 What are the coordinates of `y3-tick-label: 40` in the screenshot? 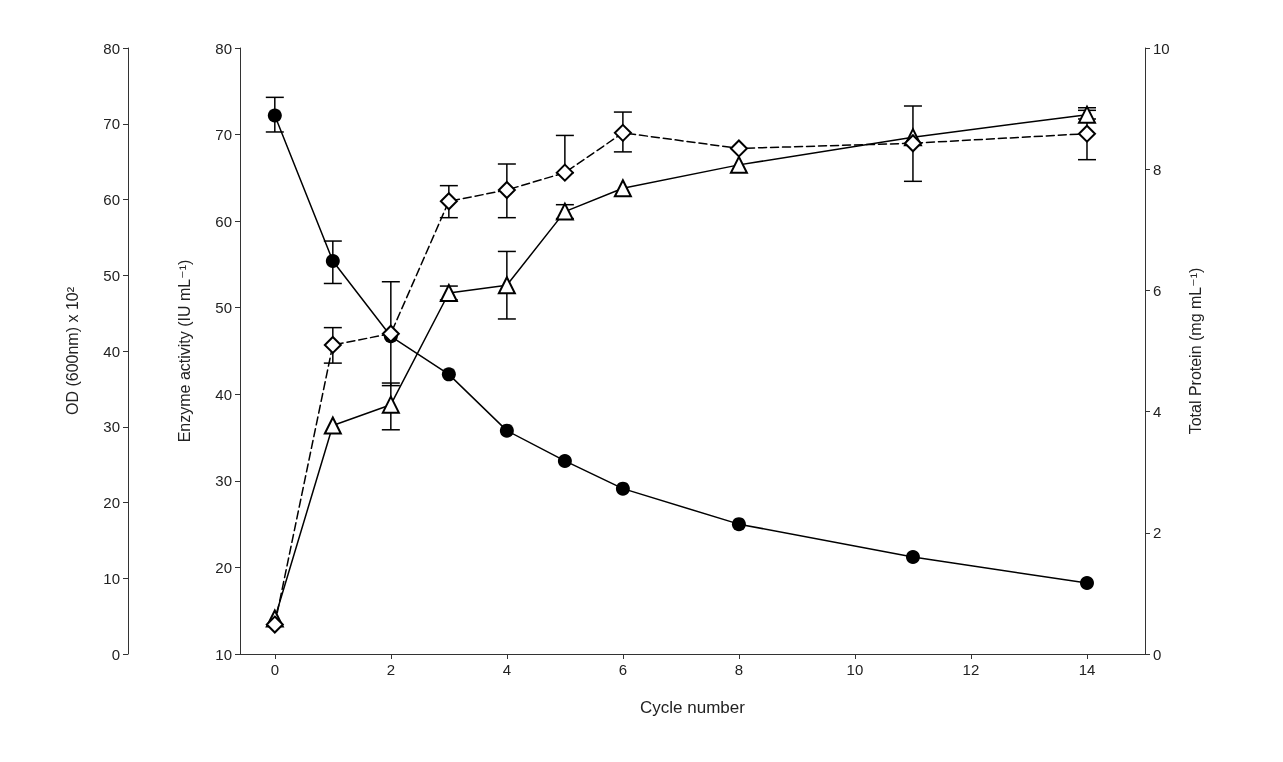 It's located at (111, 351).